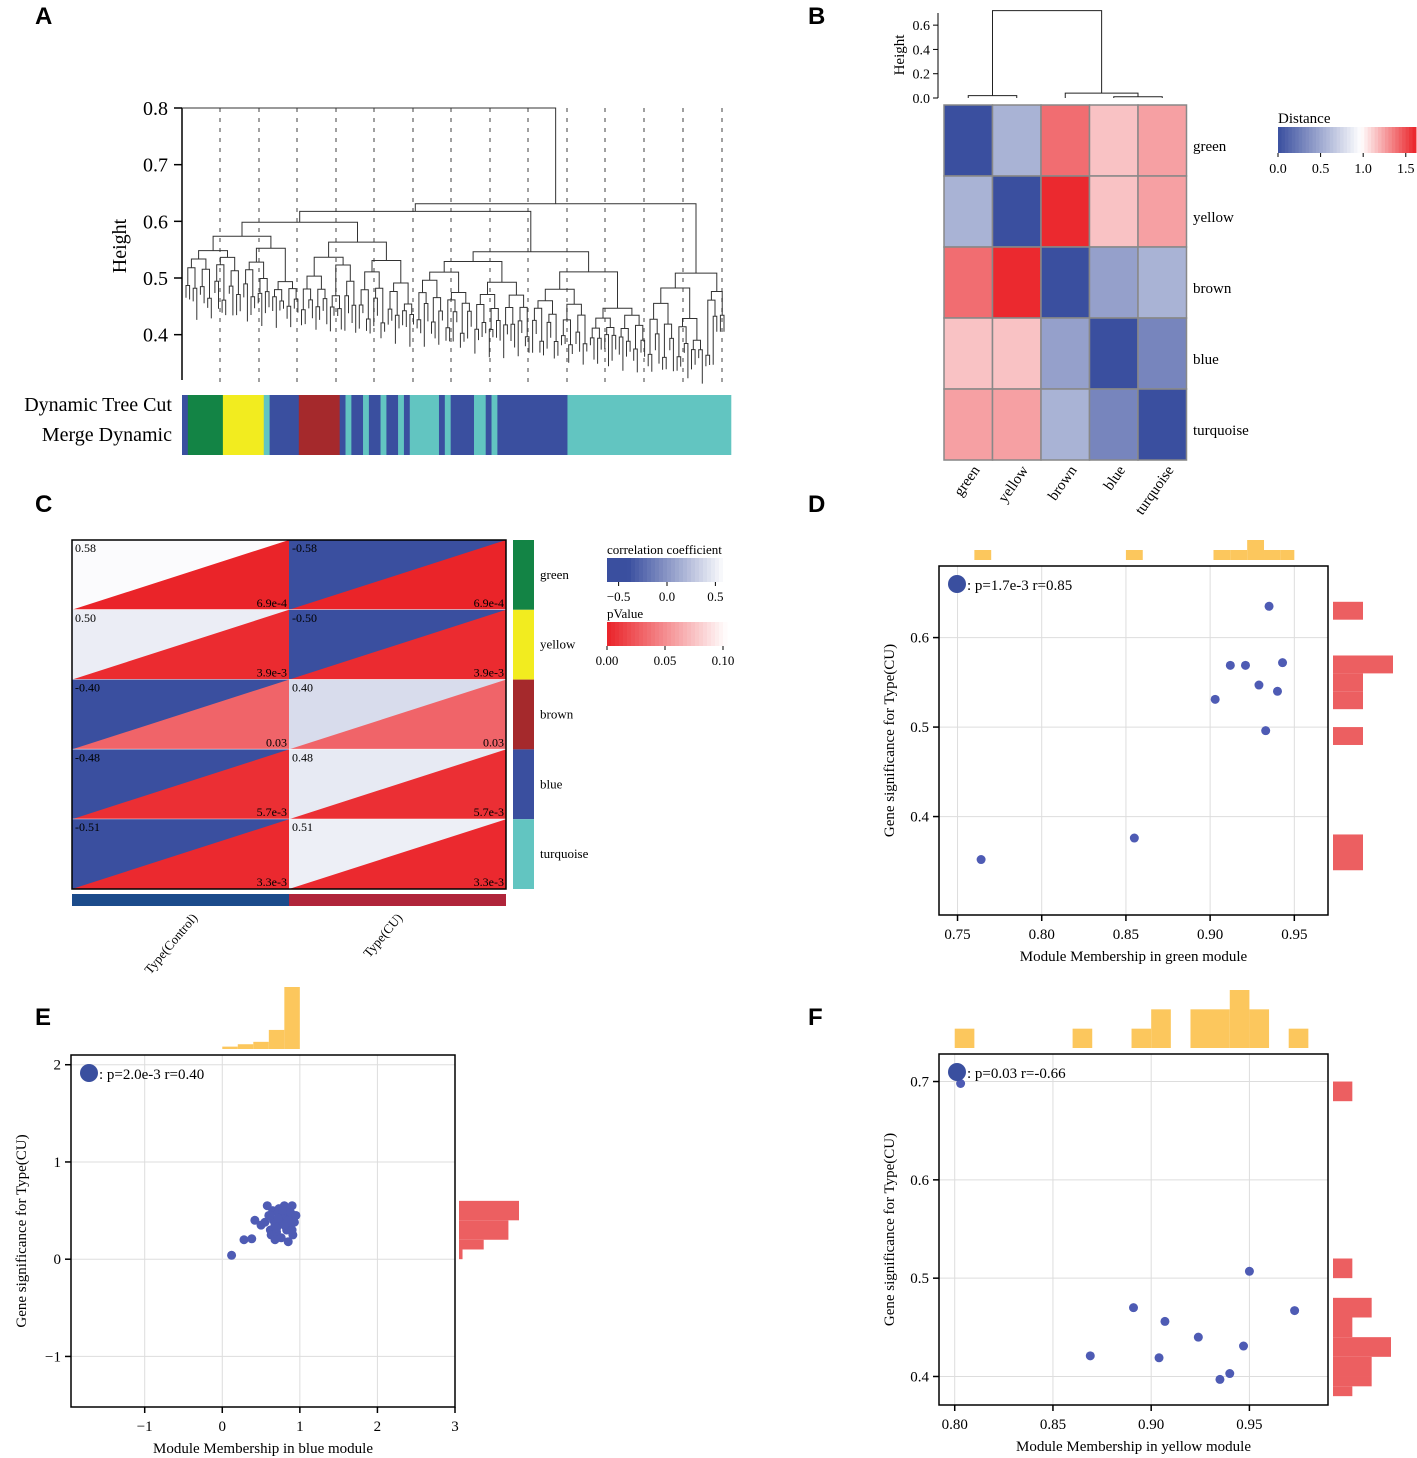 This screenshot has width=1417, height=1458. I want to click on panel-label-c: C, so click(43, 504).